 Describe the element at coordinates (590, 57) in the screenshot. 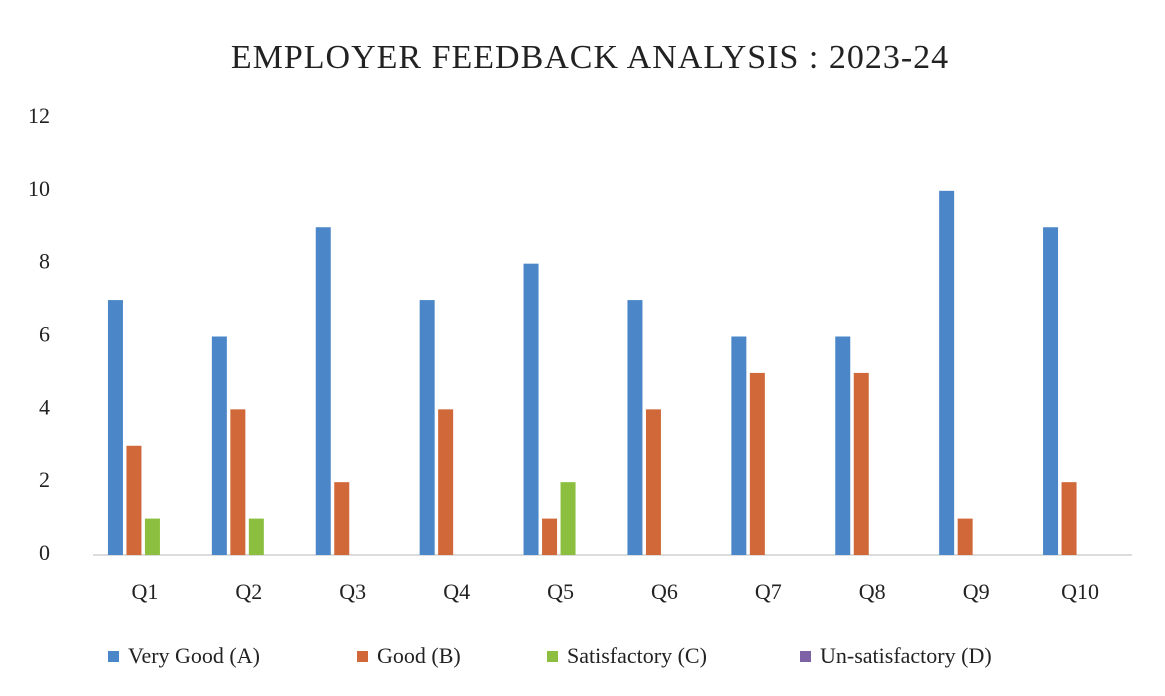

I see `chart-title: EMPLOYER FEEDBACK ANALYSIS : 2023-24` at that location.